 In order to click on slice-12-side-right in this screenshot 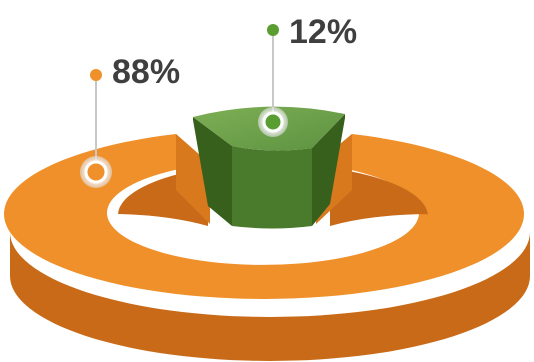, I will do `click(328, 170)`.